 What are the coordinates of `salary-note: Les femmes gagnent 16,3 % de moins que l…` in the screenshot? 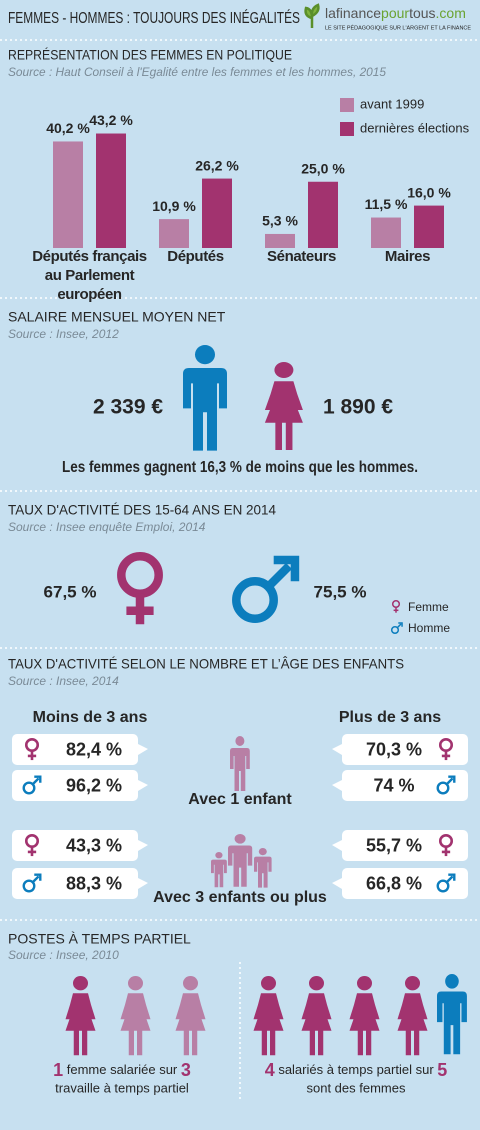 It's located at (240, 467).